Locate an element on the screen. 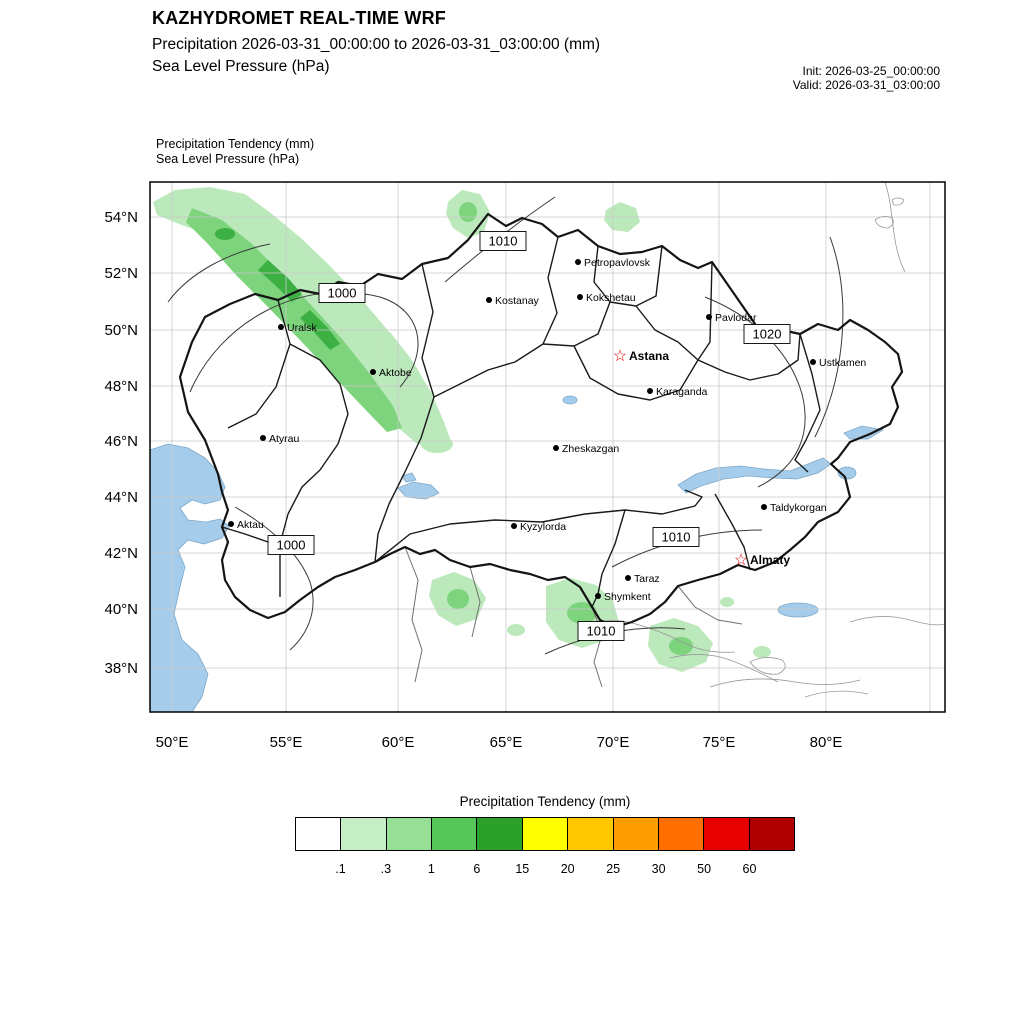  city-label: Shymkent is located at coordinates (627, 597).